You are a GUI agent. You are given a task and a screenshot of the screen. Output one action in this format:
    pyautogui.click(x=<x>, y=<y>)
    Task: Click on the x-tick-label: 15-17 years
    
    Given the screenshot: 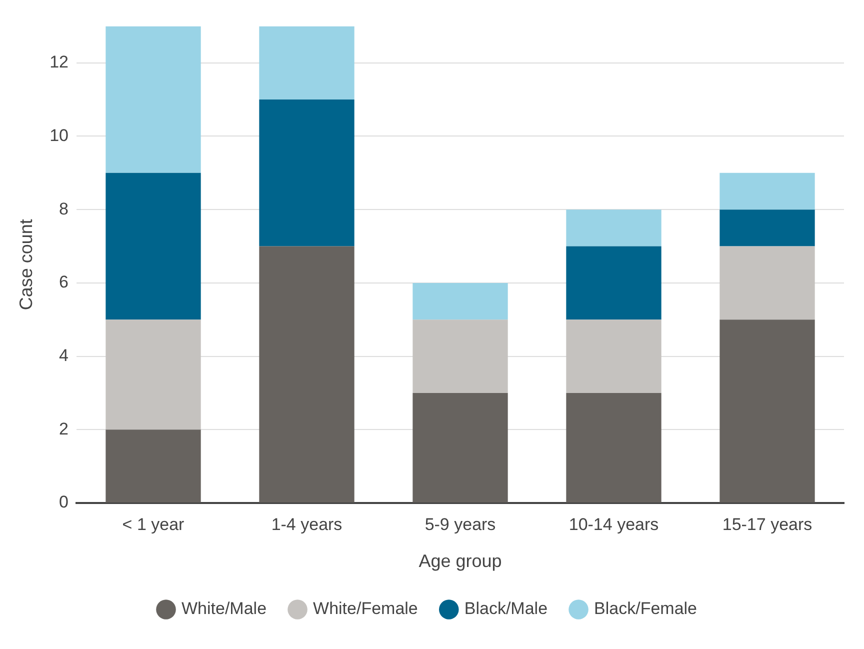 What is the action you would take?
    pyautogui.click(x=767, y=524)
    